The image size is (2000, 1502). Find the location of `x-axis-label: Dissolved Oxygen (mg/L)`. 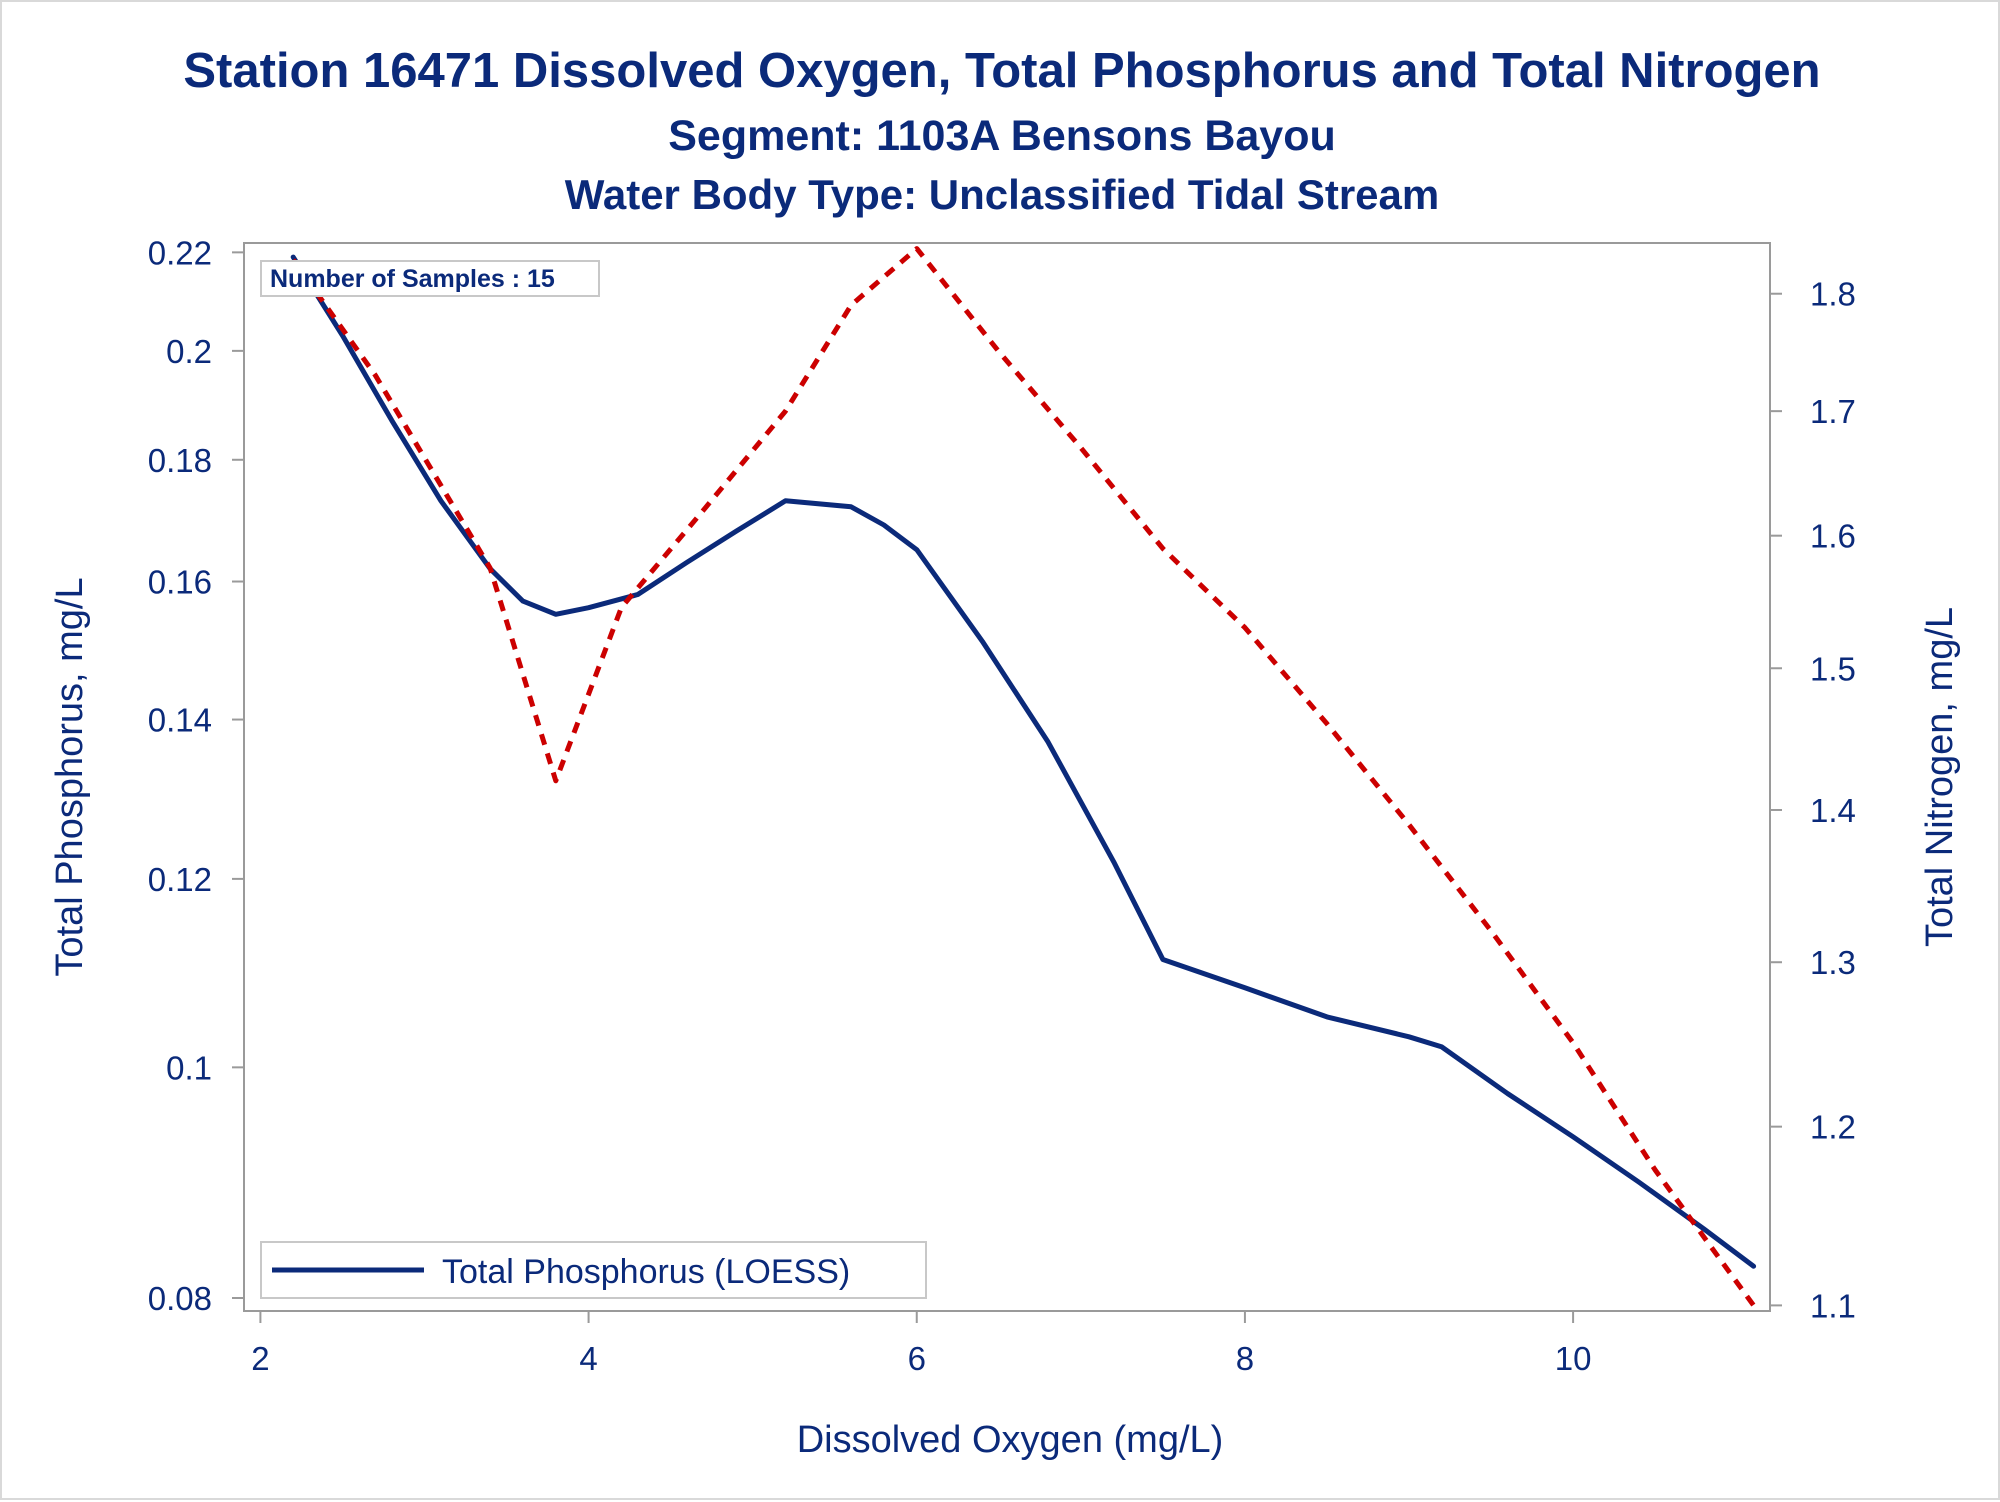

x-axis-label: Dissolved Oxygen (mg/L) is located at coordinates (1010, 1440).